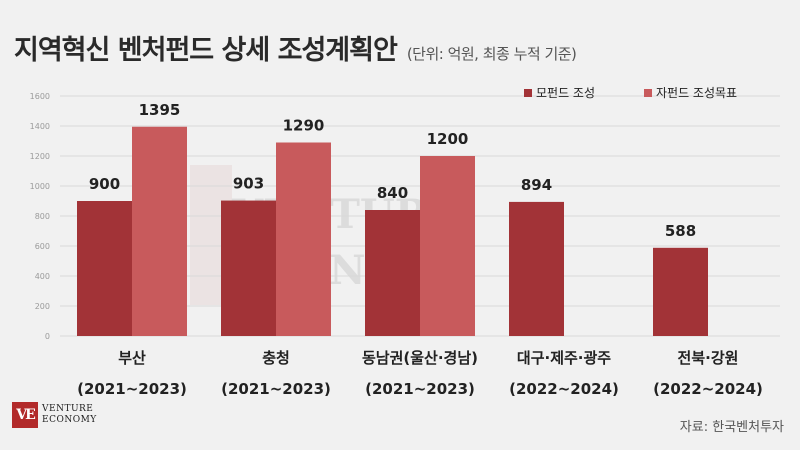 The height and width of the screenshot is (450, 800). What do you see at coordinates (47, 336) in the screenshot?
I see `y-tick-label: 0` at bounding box center [47, 336].